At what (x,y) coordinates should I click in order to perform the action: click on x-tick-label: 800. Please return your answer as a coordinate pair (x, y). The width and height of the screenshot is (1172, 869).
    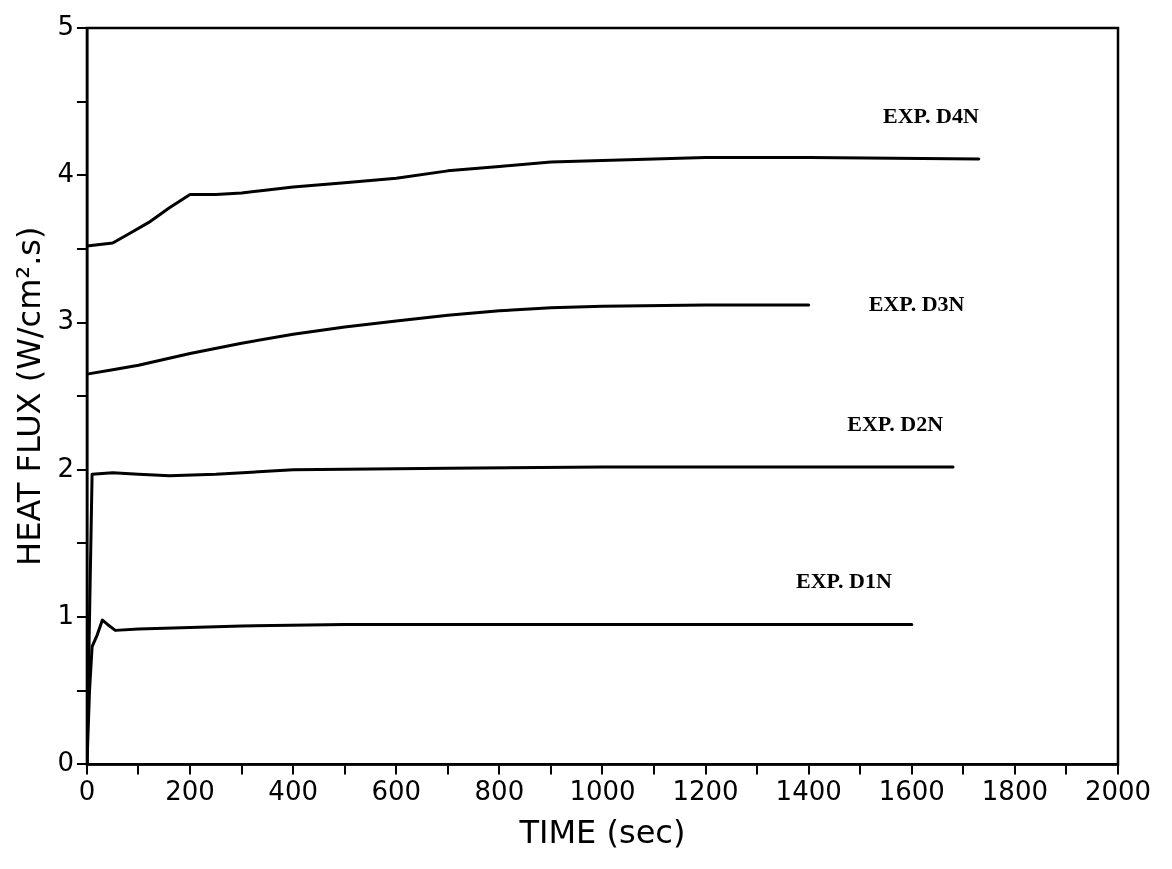
    Looking at the image, I should click on (499, 790).